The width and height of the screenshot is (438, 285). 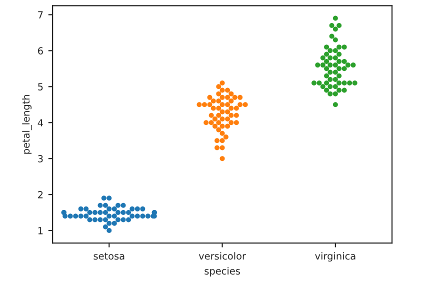 I want to click on y-tick-label: 6, so click(x=40, y=50).